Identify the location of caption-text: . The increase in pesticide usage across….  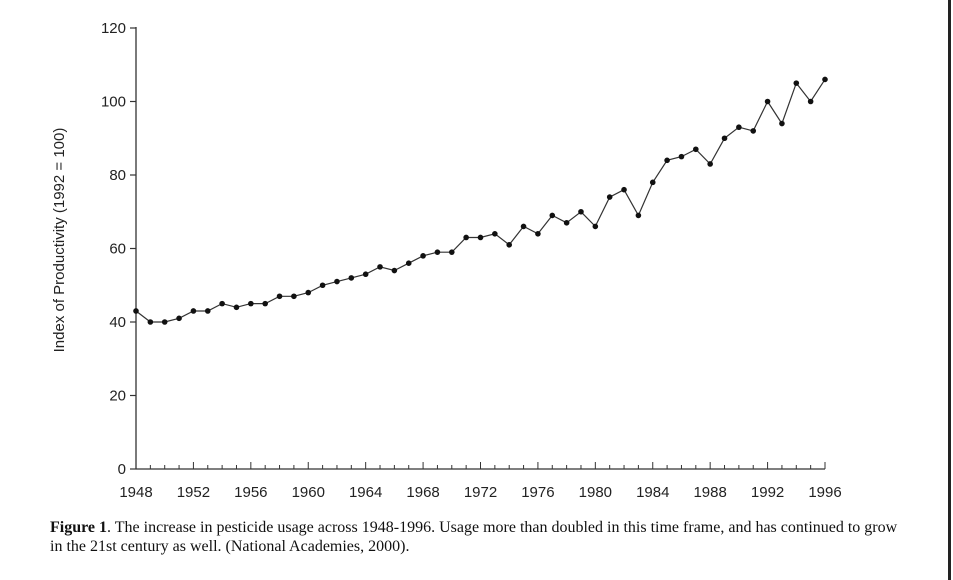
(474, 537).